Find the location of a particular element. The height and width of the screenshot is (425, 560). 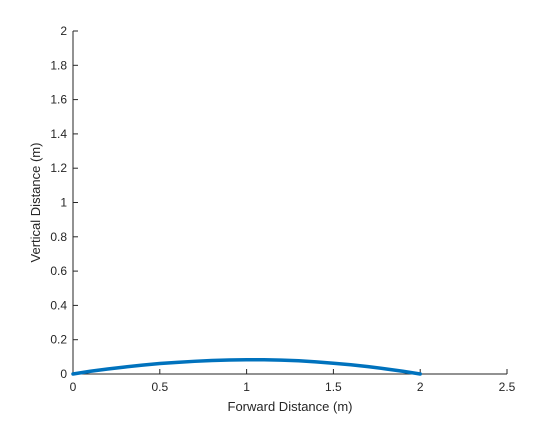

y-ticks: 0 0.2 0.4 0.6 0.8 1 1.2 1.4 1.6 1.8 2 is located at coordinates (64, 202).